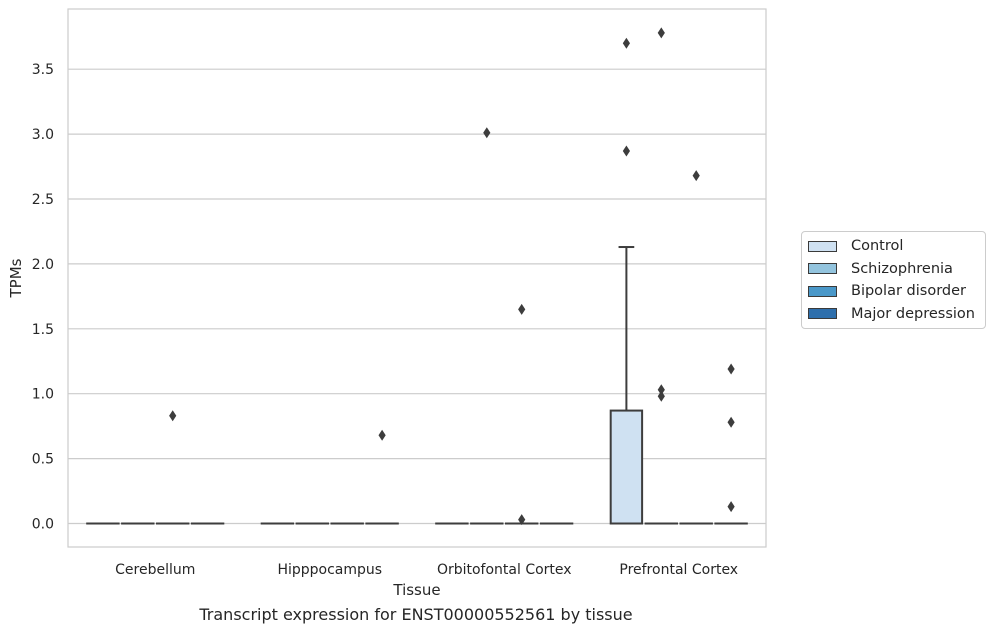 The image size is (997, 634). I want to click on legend-item: Control, so click(893, 246).